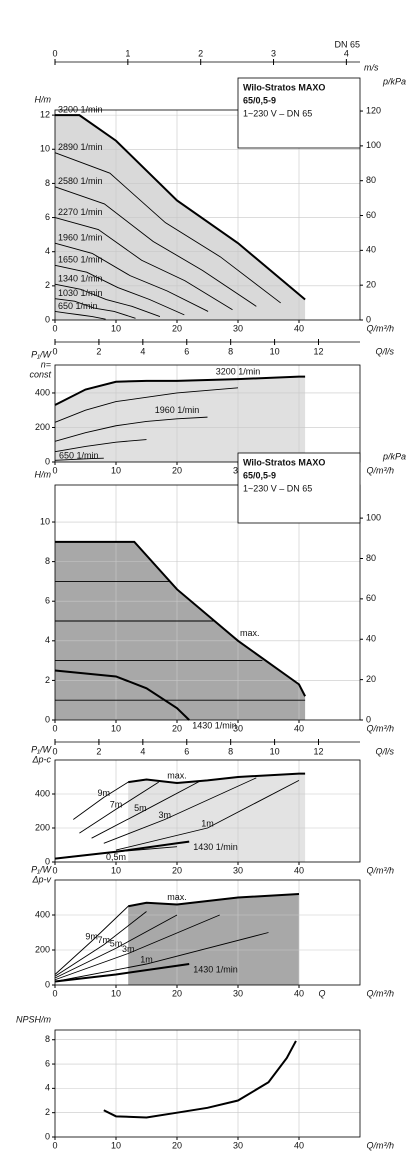  I want to click on curve-label: 1030 1/min, so click(80, 293).